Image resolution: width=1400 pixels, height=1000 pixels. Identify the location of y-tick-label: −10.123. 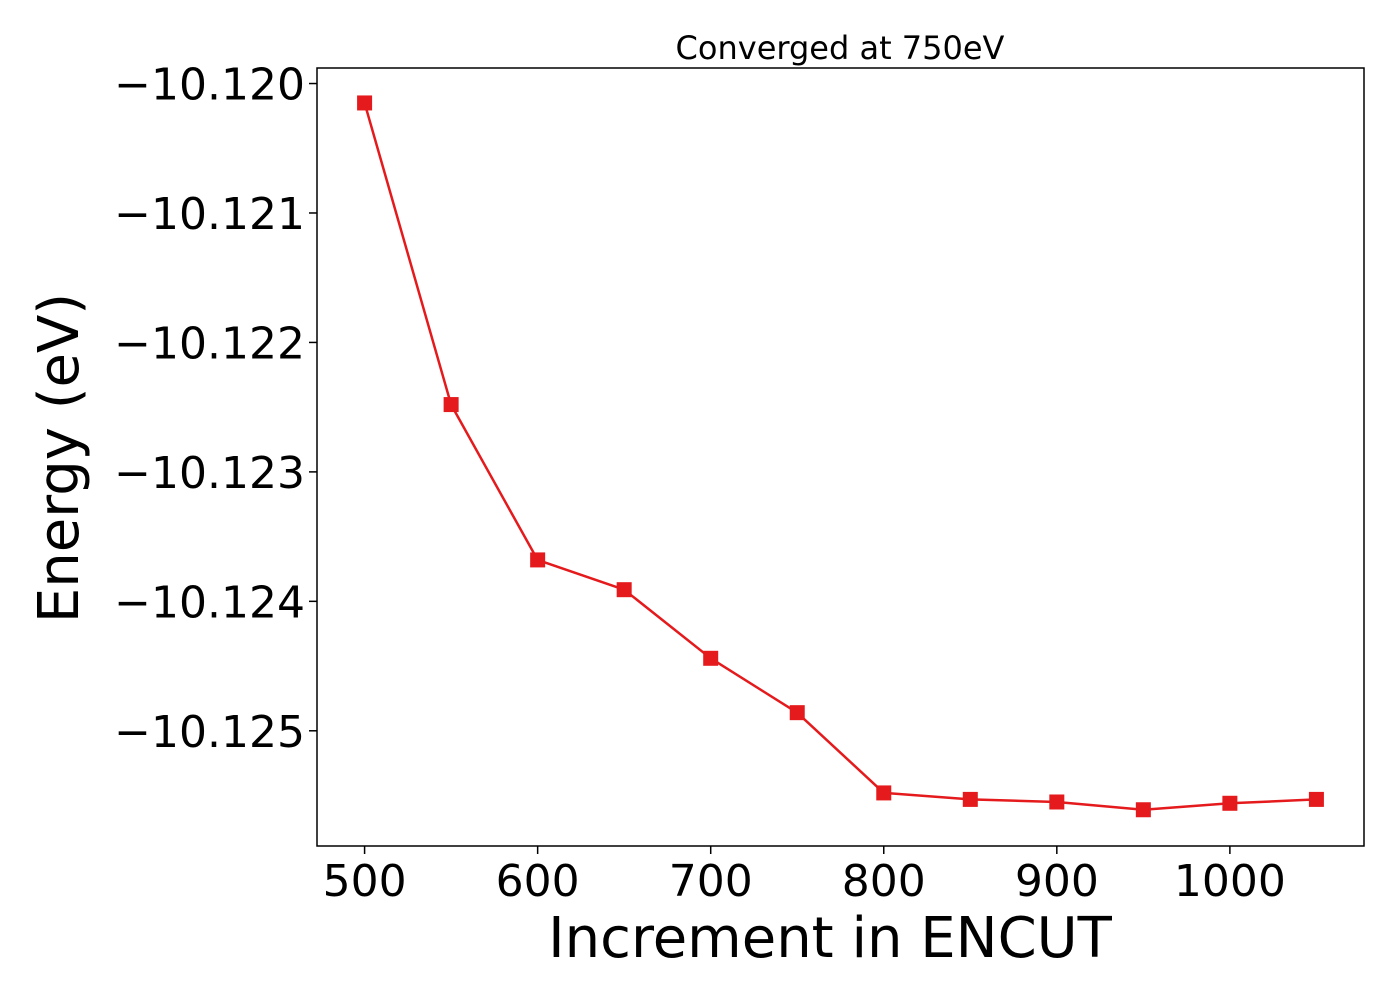
(209, 473).